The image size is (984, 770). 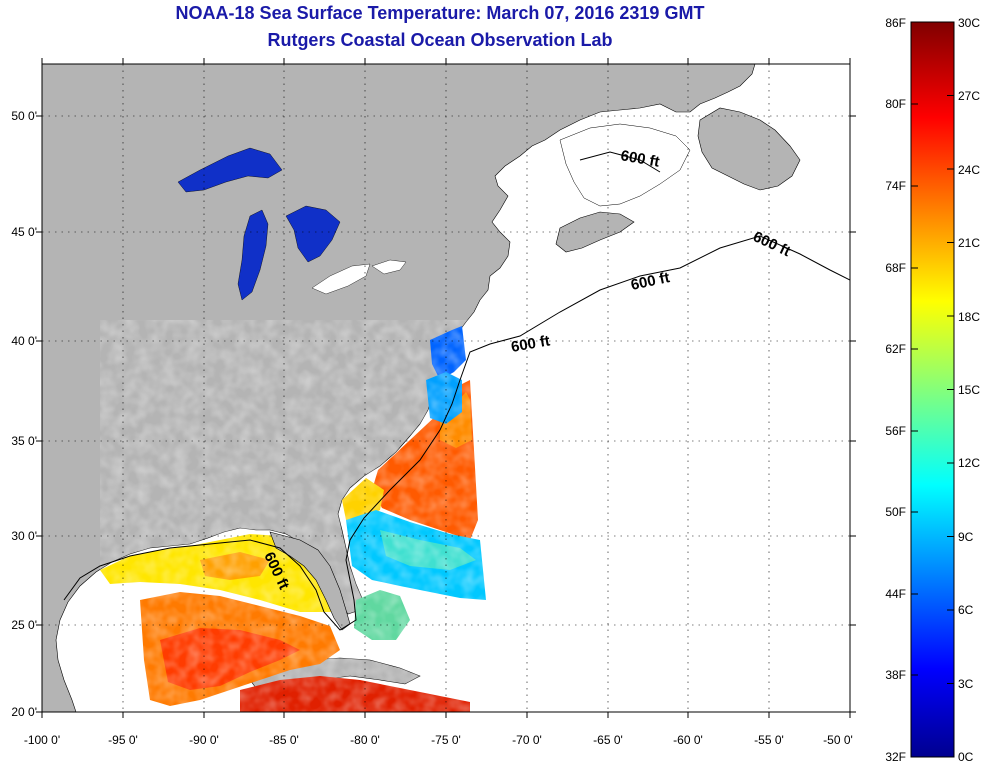 I want to click on lon-tick-label: -60 0', so click(x=688, y=740).